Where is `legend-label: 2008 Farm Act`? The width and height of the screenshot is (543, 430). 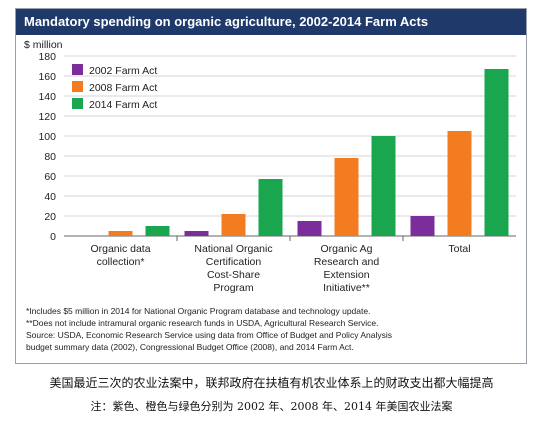
legend-label: 2008 Farm Act is located at coordinates (123, 88).